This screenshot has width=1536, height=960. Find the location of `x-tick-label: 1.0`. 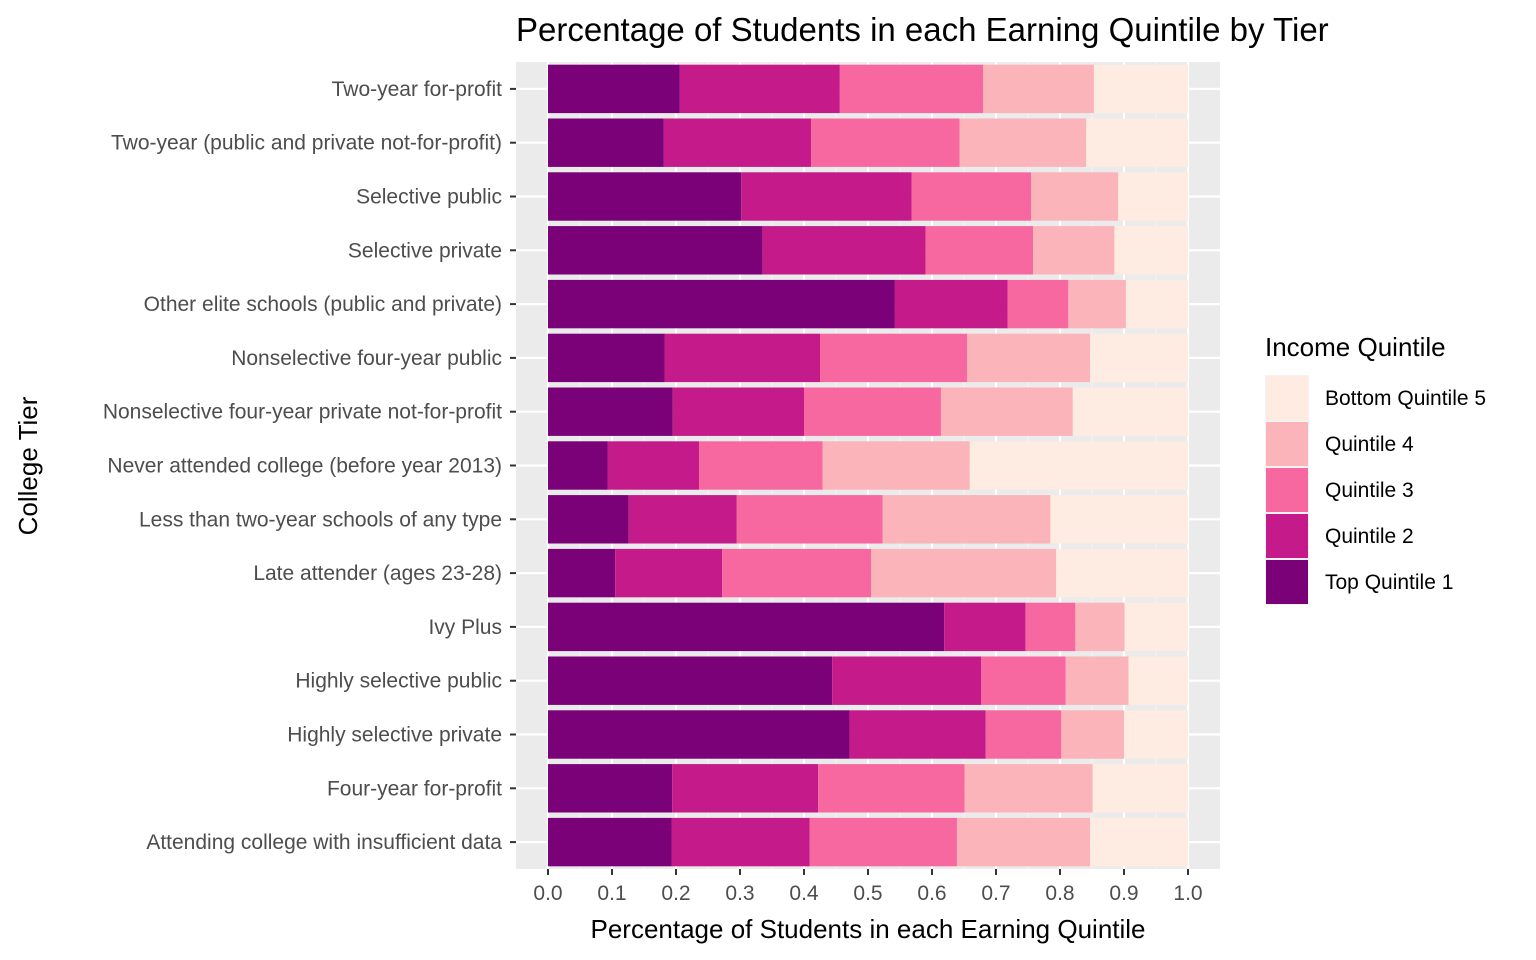

x-tick-label: 1.0 is located at coordinates (1187, 893).